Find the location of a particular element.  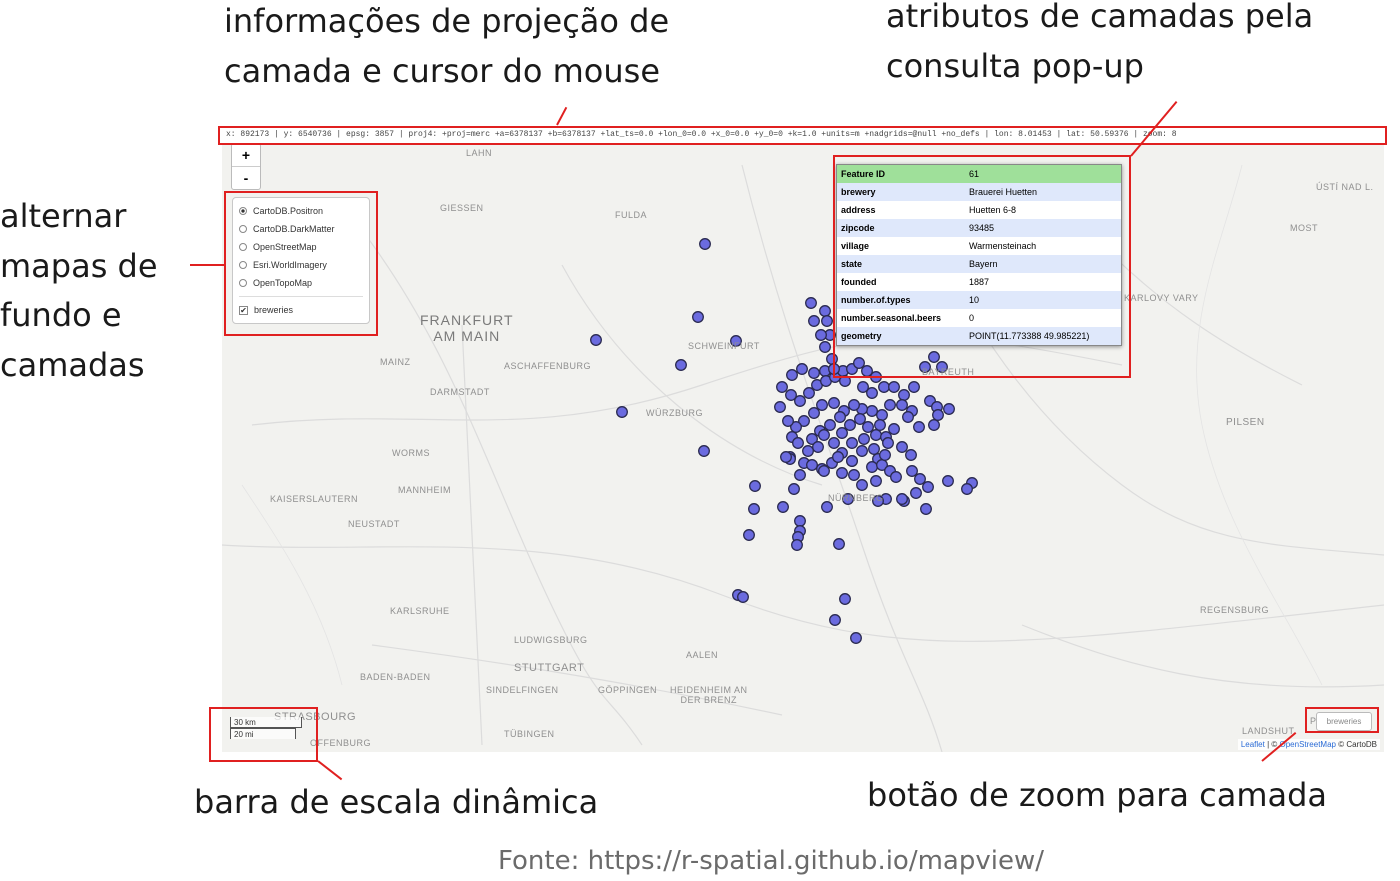

osm-link: OpenStreetMap is located at coordinates (1307, 744).